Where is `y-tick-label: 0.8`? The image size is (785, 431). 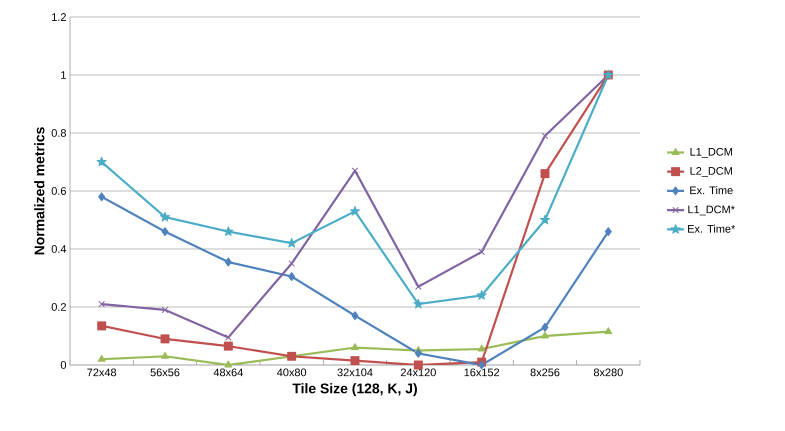
y-tick-label: 0.8 is located at coordinates (59, 133).